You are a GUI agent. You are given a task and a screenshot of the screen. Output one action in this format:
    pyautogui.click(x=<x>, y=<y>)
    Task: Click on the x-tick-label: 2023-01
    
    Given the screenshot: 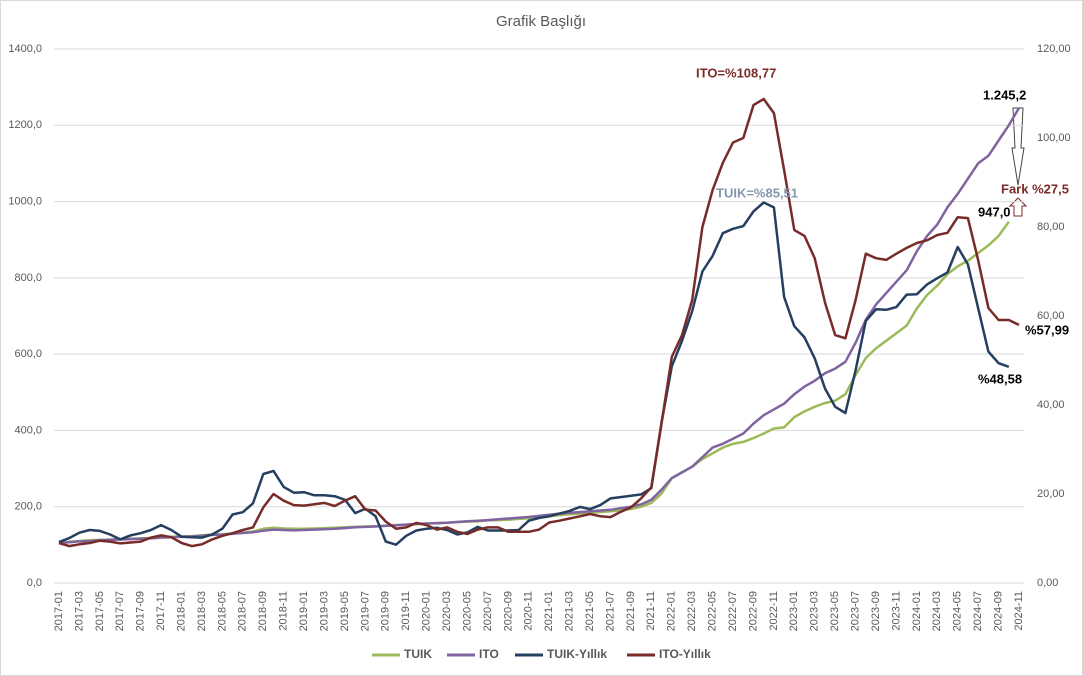 What is the action you would take?
    pyautogui.click(x=794, y=611)
    